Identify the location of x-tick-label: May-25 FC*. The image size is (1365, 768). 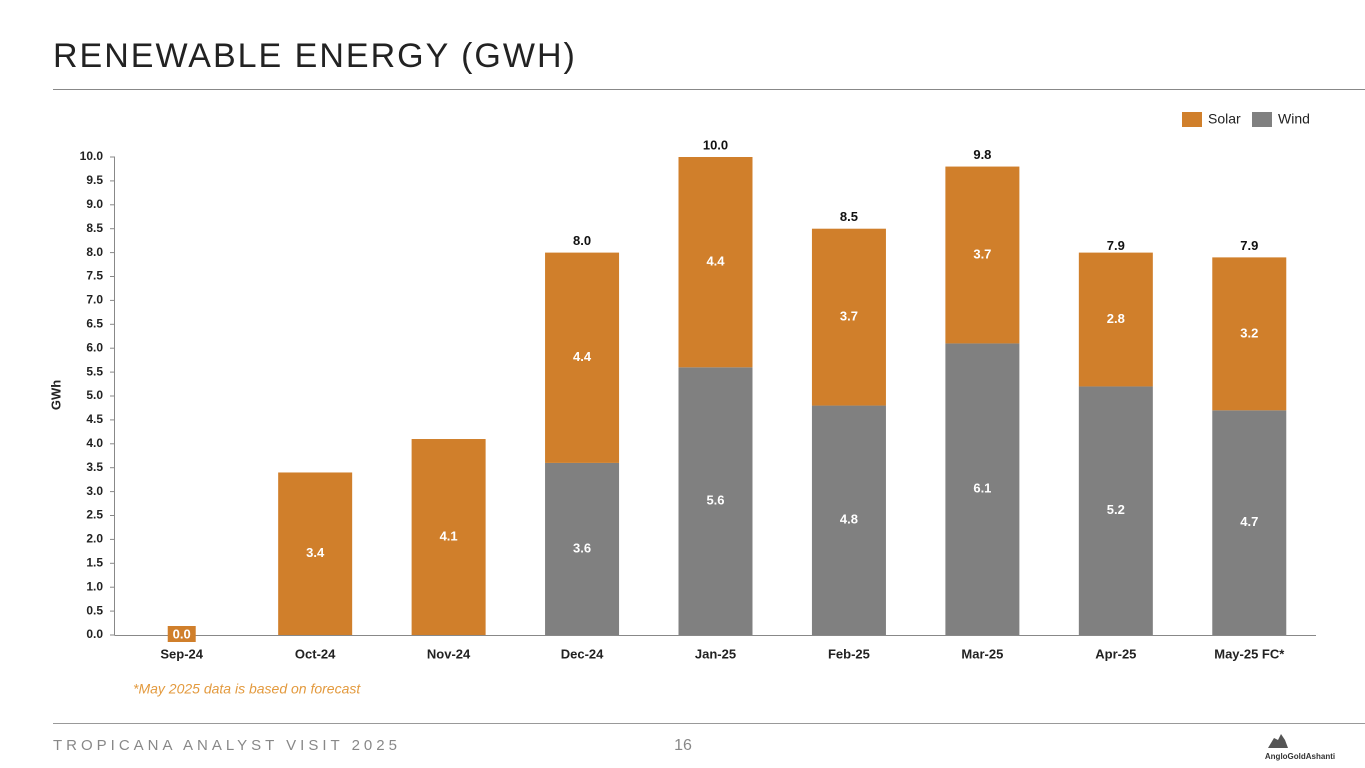
(1249, 653).